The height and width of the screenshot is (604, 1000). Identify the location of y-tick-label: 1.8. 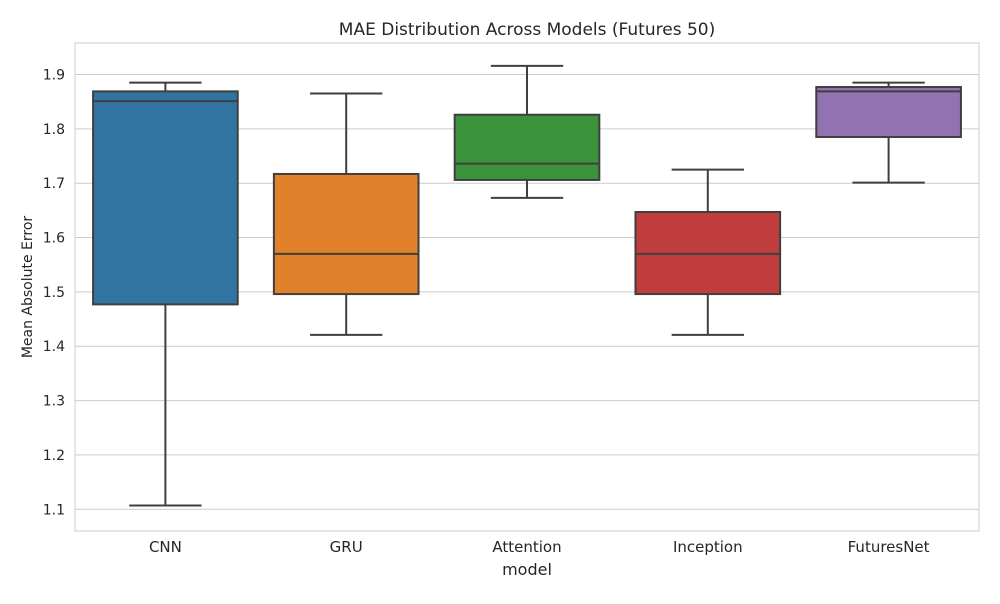
(54, 130).